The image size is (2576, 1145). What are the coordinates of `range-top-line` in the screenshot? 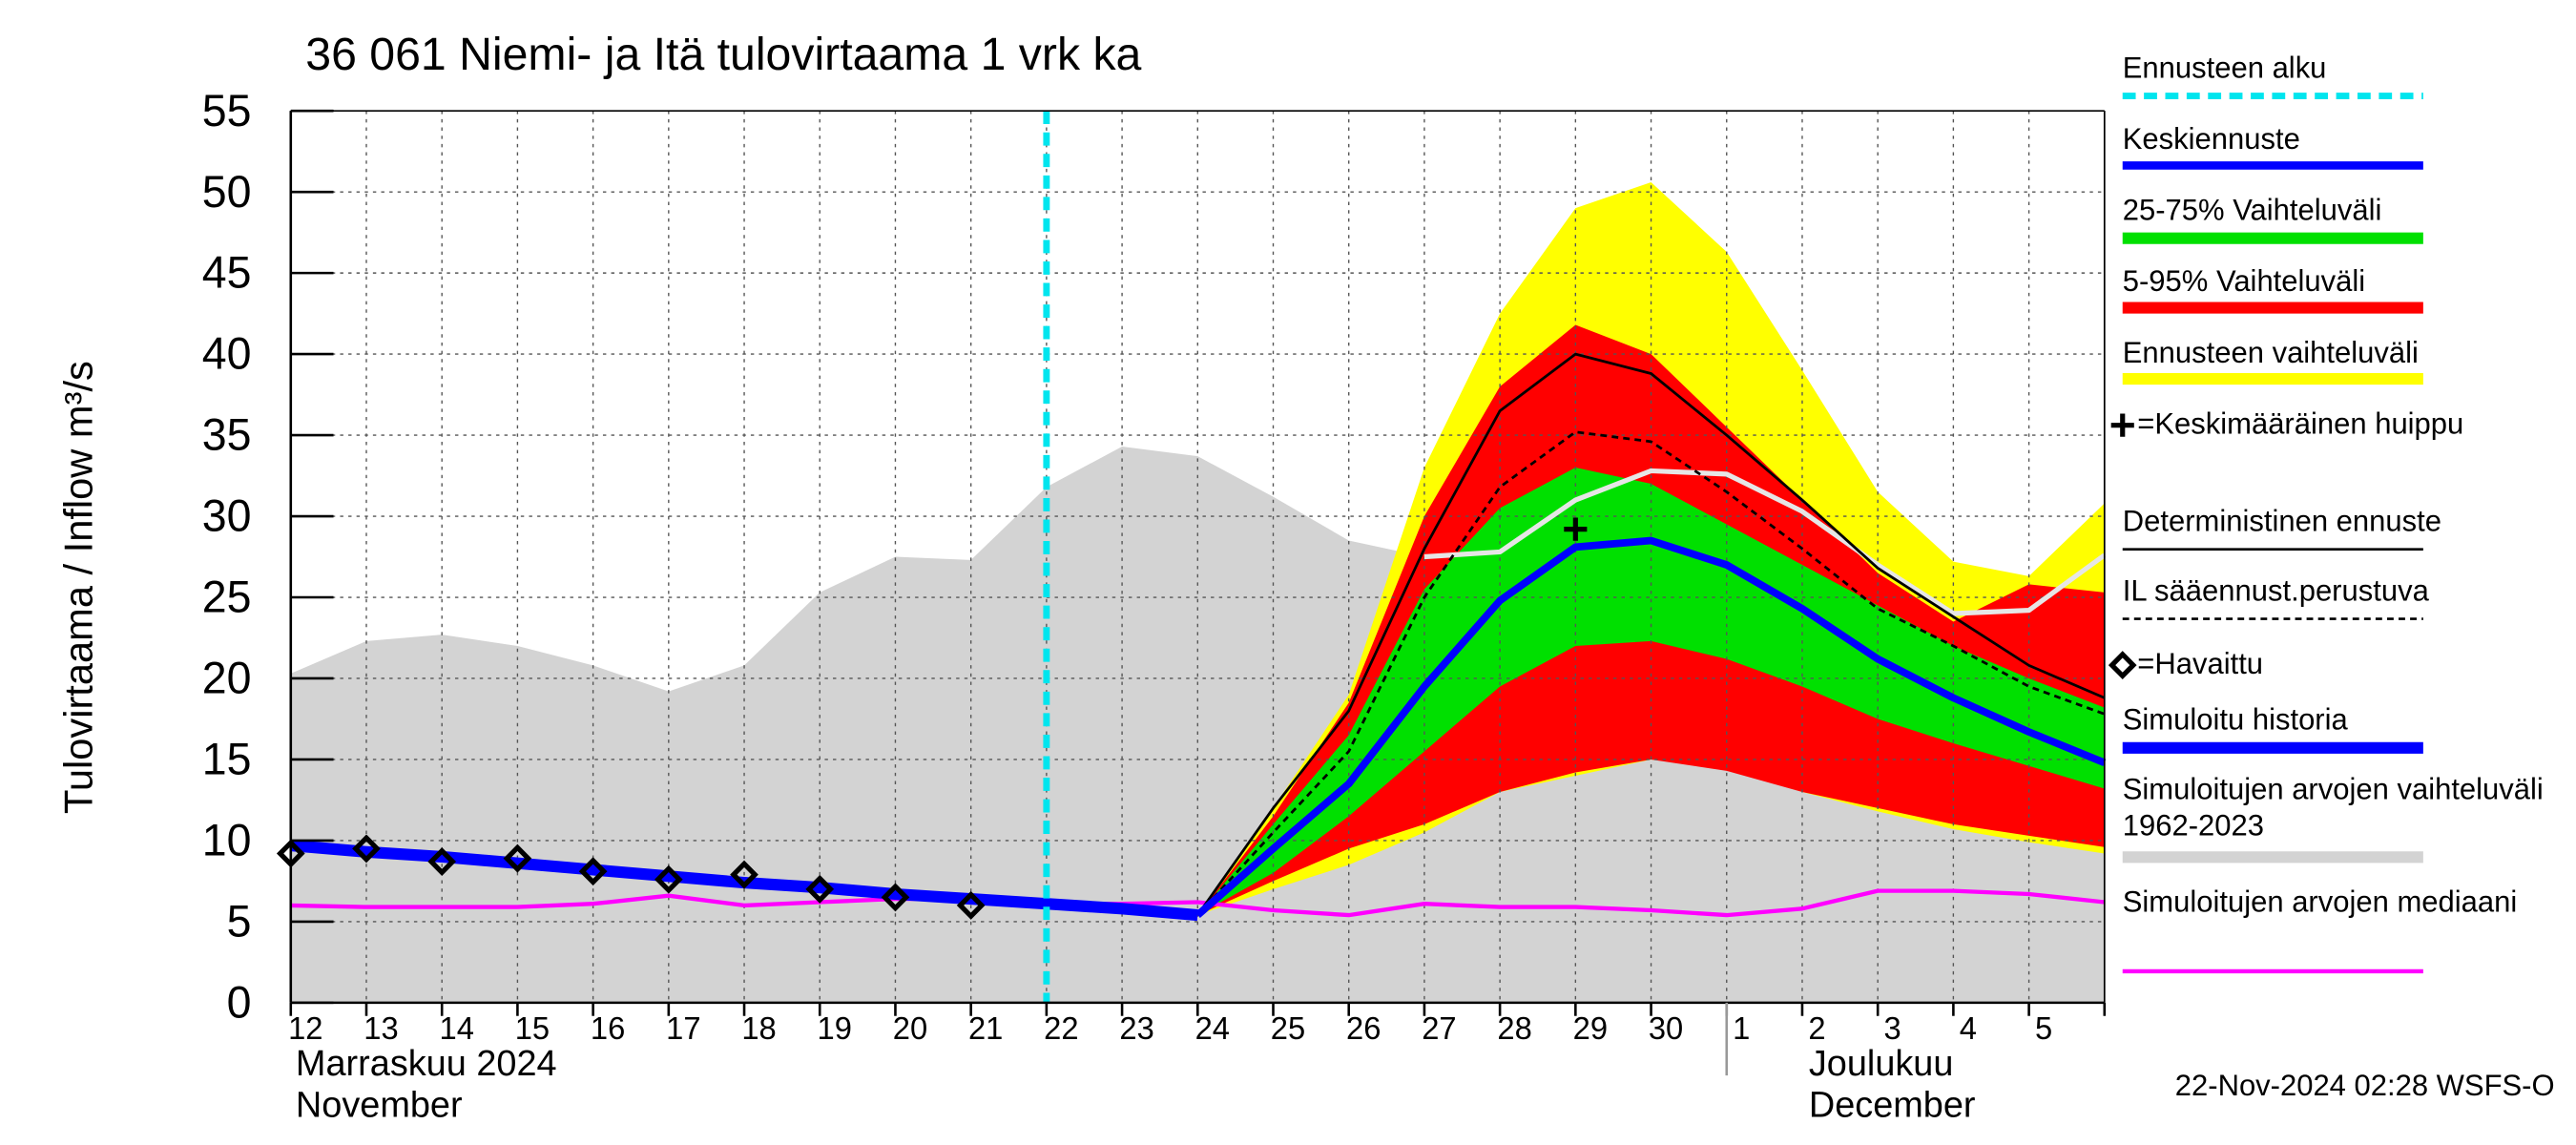 It's located at (1765, 542).